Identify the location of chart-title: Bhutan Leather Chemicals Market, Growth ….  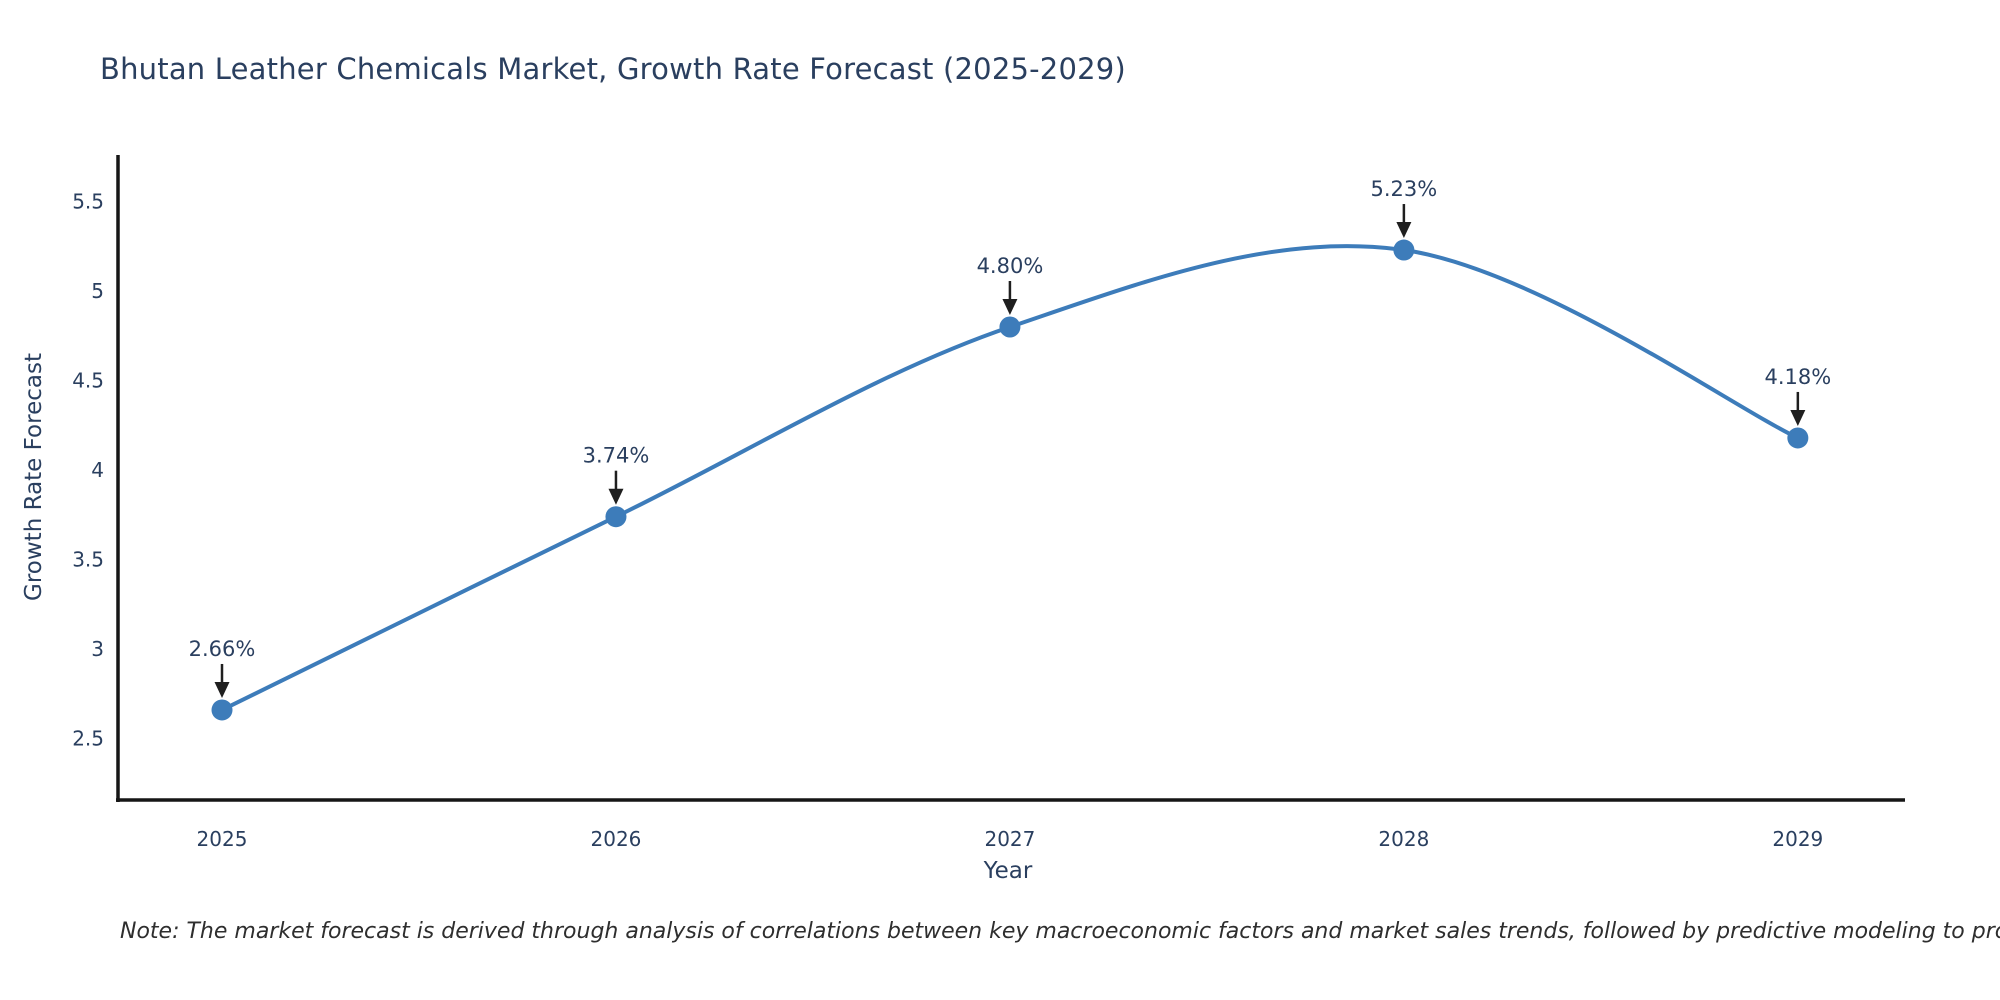
(613, 69).